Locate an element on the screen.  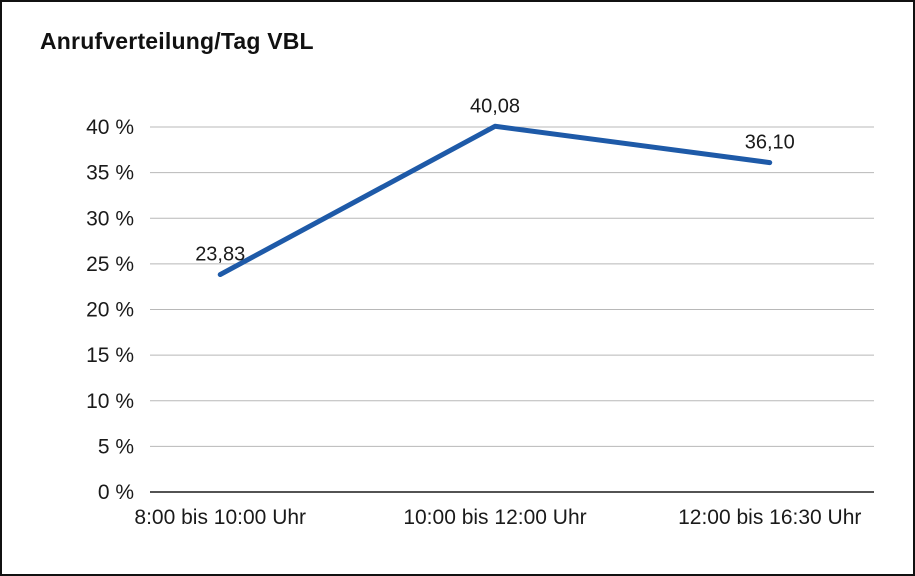
chart-title: Anrufverteilung/Tag VBL is located at coordinates (177, 41).